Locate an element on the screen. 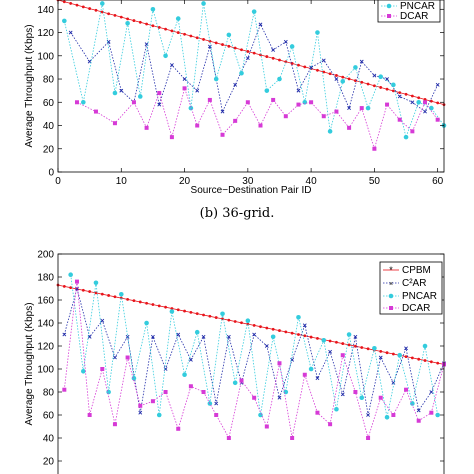  y-tick-label: 120 is located at coordinates (45, 33).